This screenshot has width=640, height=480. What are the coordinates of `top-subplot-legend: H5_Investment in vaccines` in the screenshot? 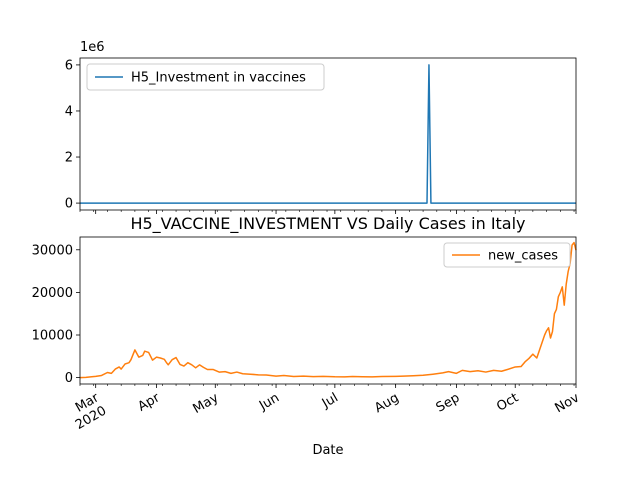 It's located at (205, 77).